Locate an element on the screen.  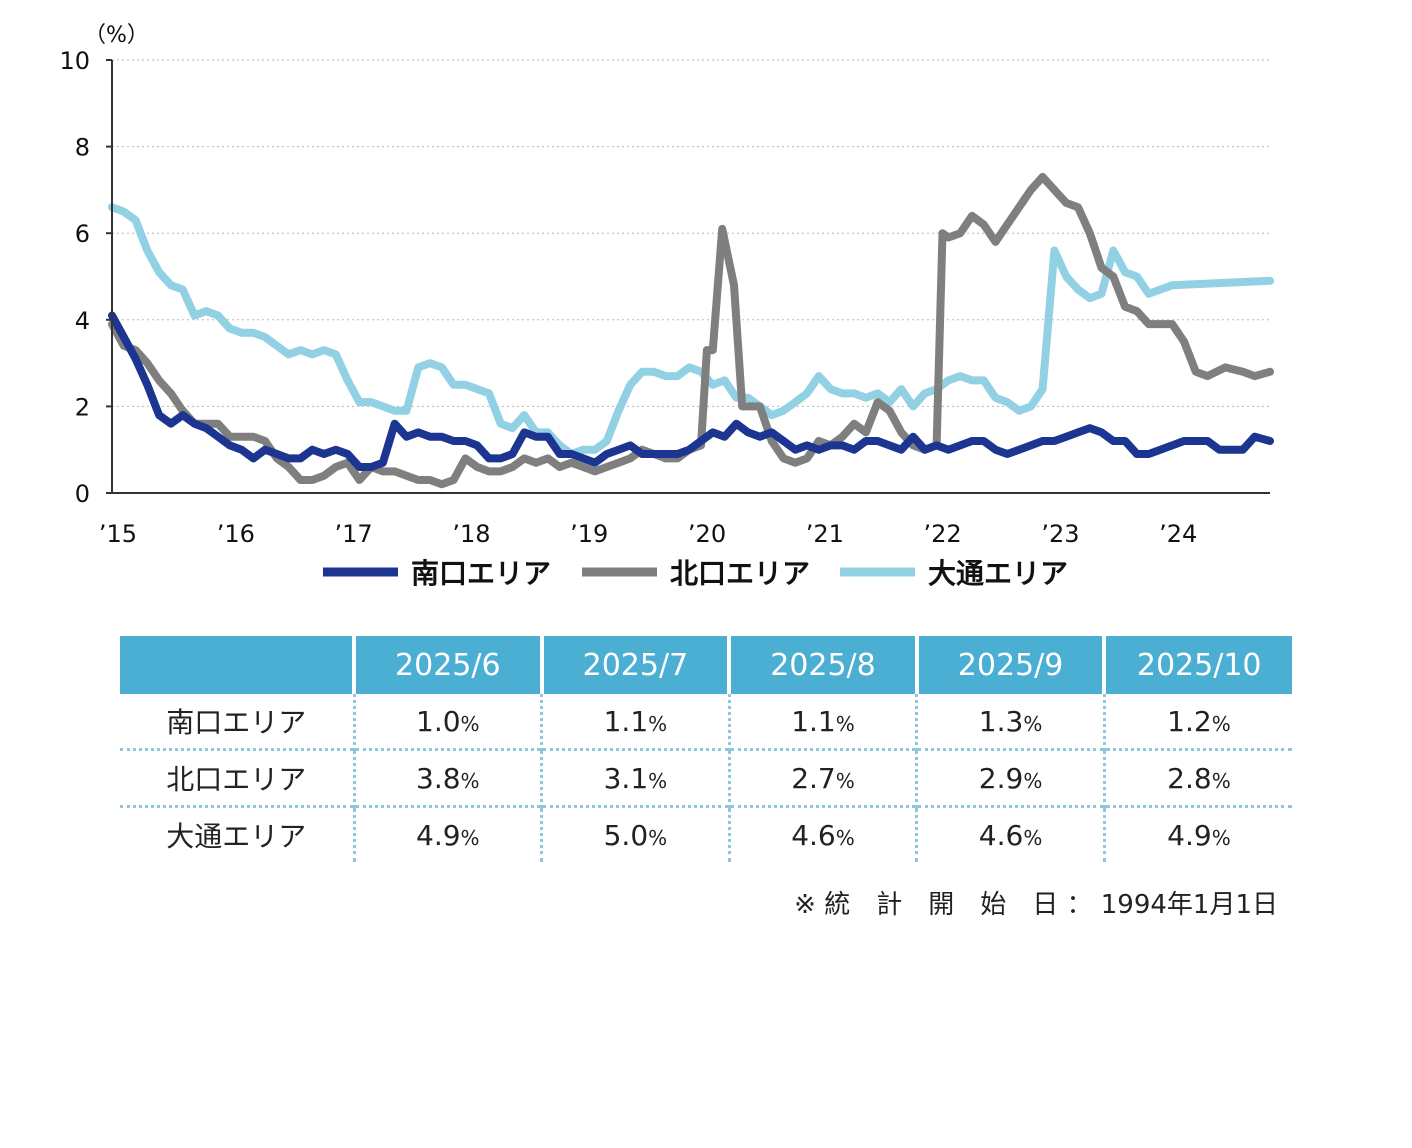
rate-cell: 5.0% is located at coordinates (635, 834).